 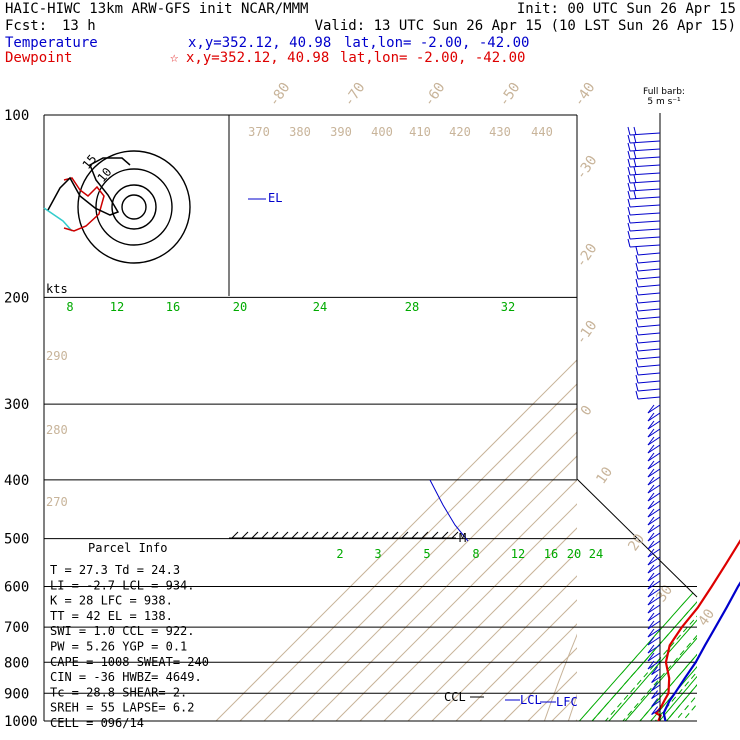 I want to click on isotherm-label: 20, so click(x=636, y=542).